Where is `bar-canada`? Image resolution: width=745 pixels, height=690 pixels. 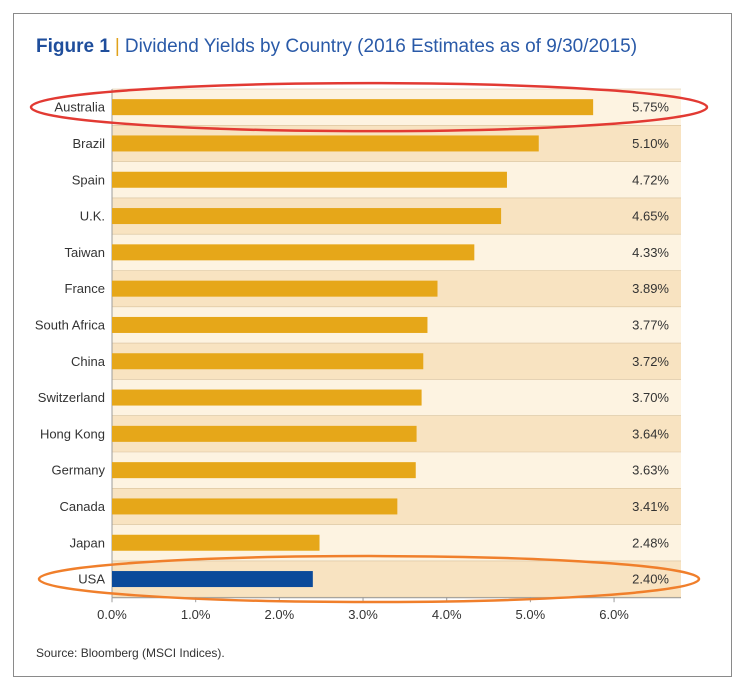
bar-canada is located at coordinates (255, 506).